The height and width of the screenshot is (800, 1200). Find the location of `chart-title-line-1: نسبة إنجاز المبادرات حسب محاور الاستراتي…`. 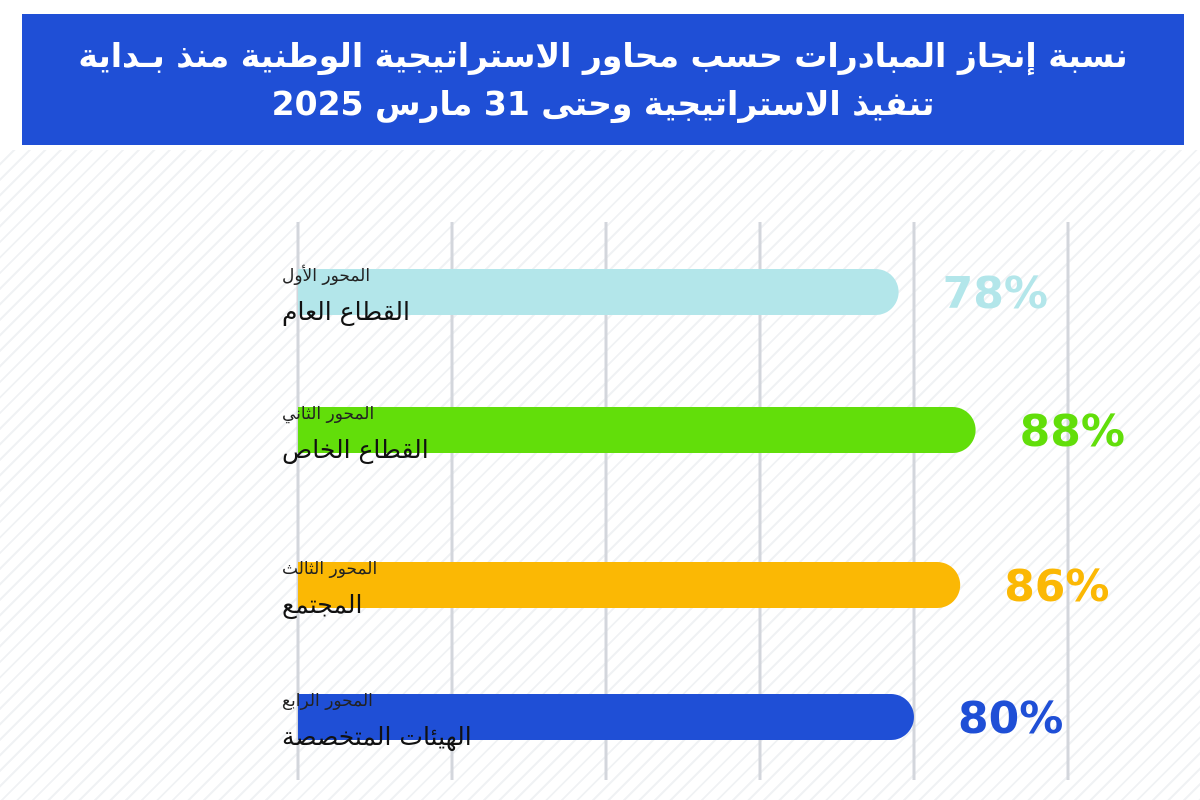

chart-title-line-1: نسبة إنجاز المبادرات حسب محاور الاستراتي… is located at coordinates (603, 55).